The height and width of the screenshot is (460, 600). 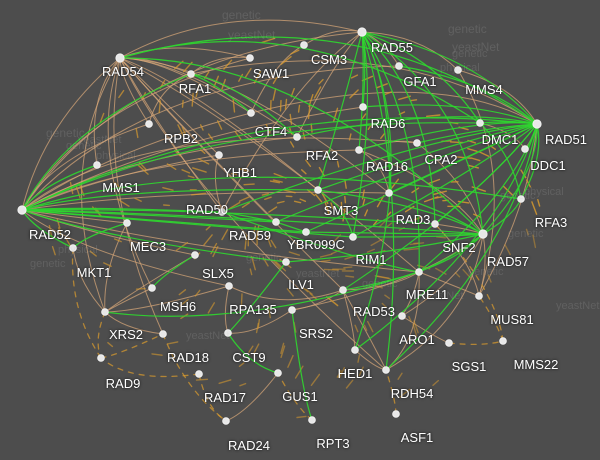 I want to click on graph-node-rad9, so click(x=101, y=358).